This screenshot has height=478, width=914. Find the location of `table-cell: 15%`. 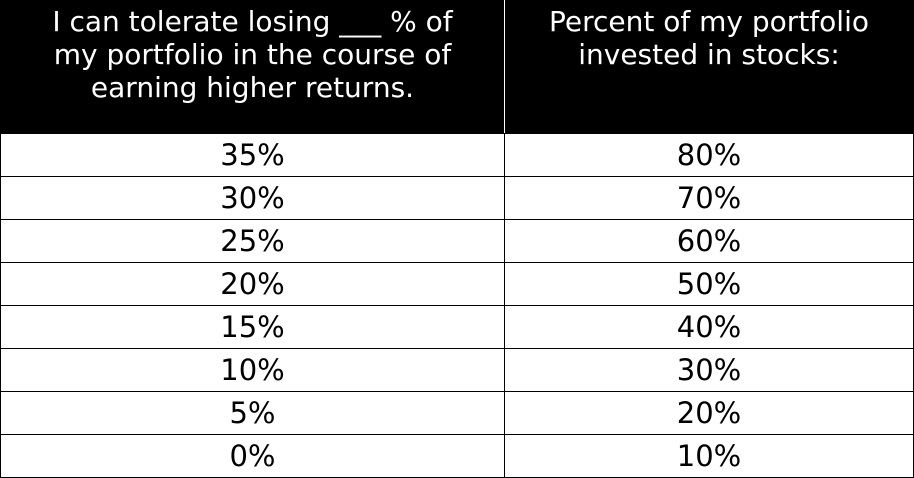

table-cell: 15% is located at coordinates (252, 327).